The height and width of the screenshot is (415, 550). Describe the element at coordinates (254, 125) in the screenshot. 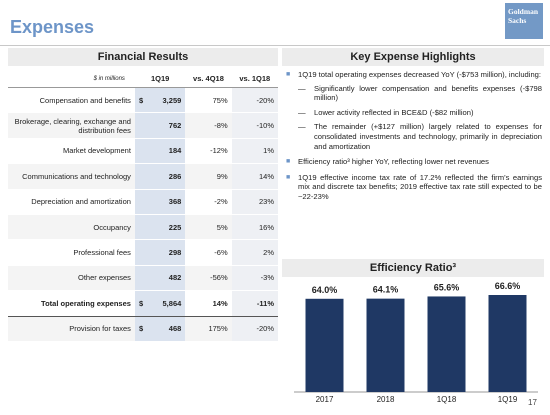

I see `change-vs-1q18: -10%` at that location.